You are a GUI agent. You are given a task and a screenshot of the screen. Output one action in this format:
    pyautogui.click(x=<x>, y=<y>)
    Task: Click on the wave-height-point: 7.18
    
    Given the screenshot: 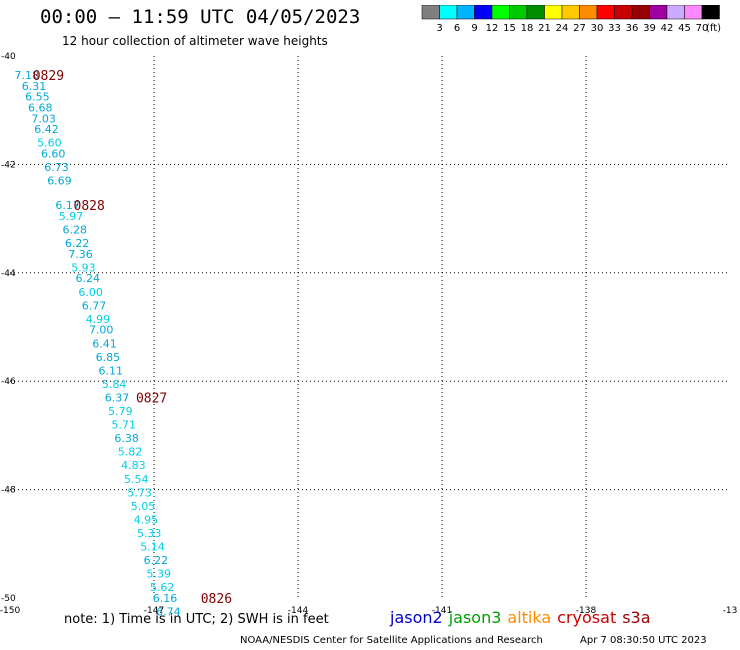 What is the action you would take?
    pyautogui.click(x=27, y=75)
    